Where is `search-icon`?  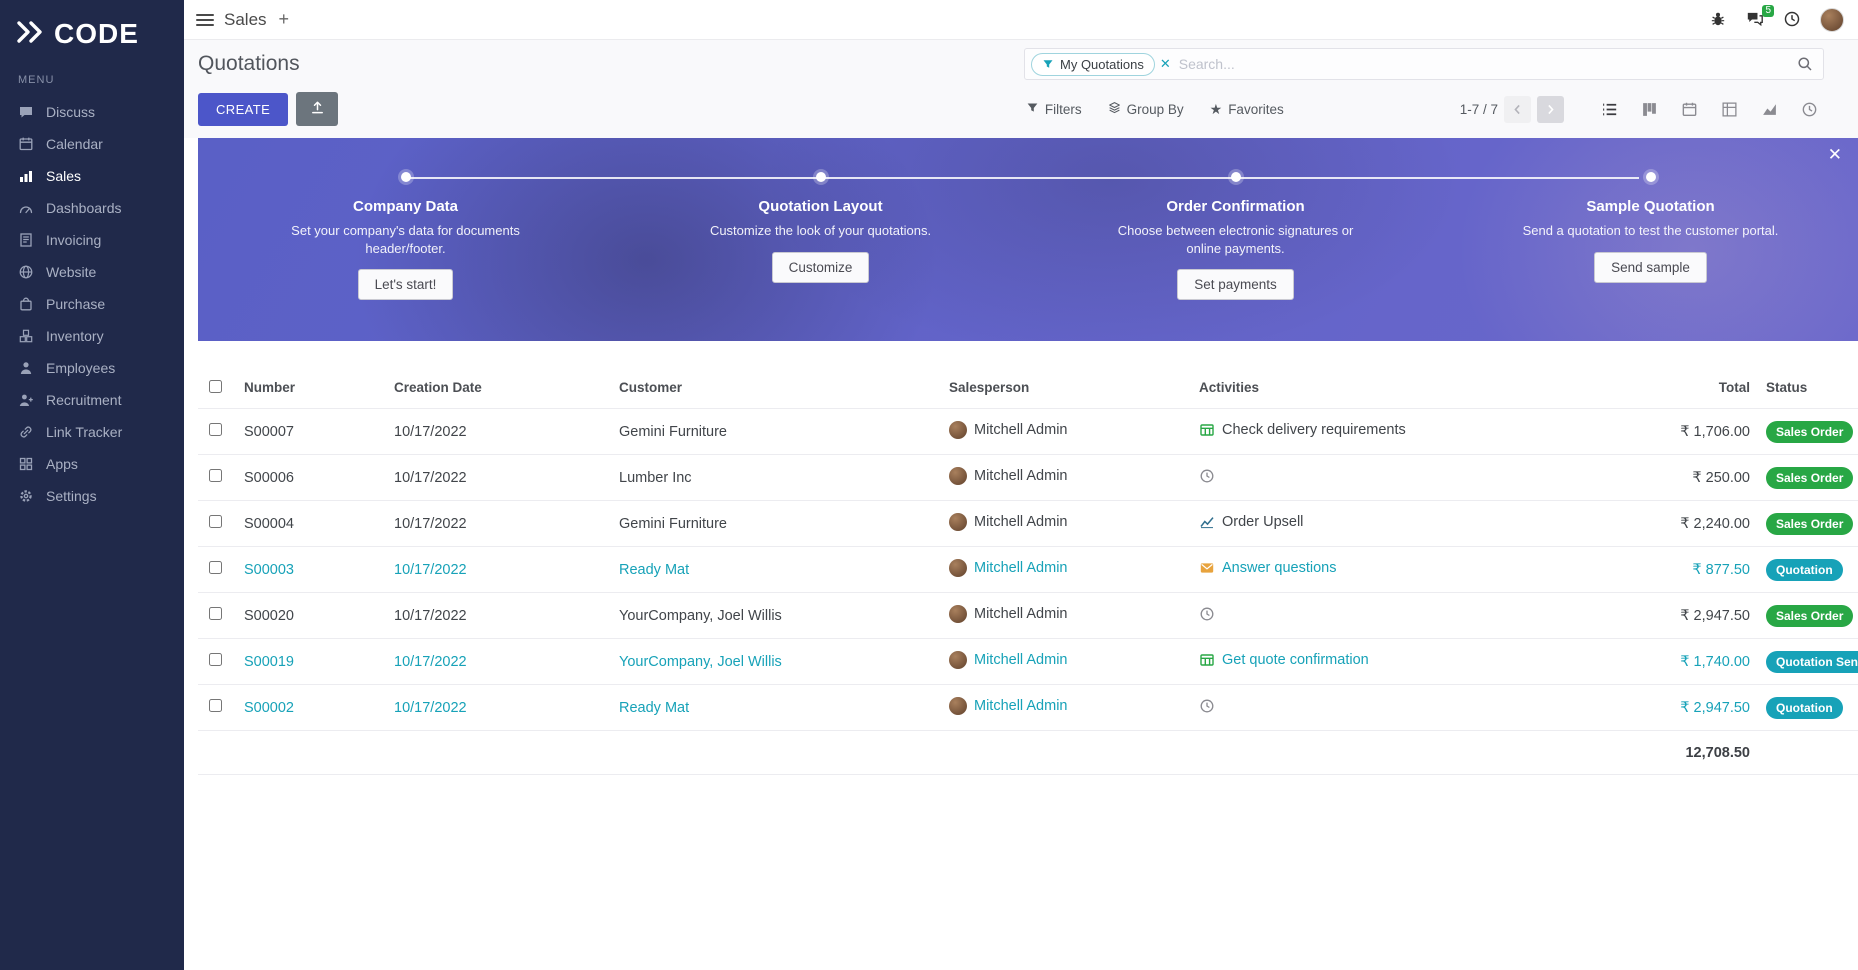 search-icon is located at coordinates (1805, 64).